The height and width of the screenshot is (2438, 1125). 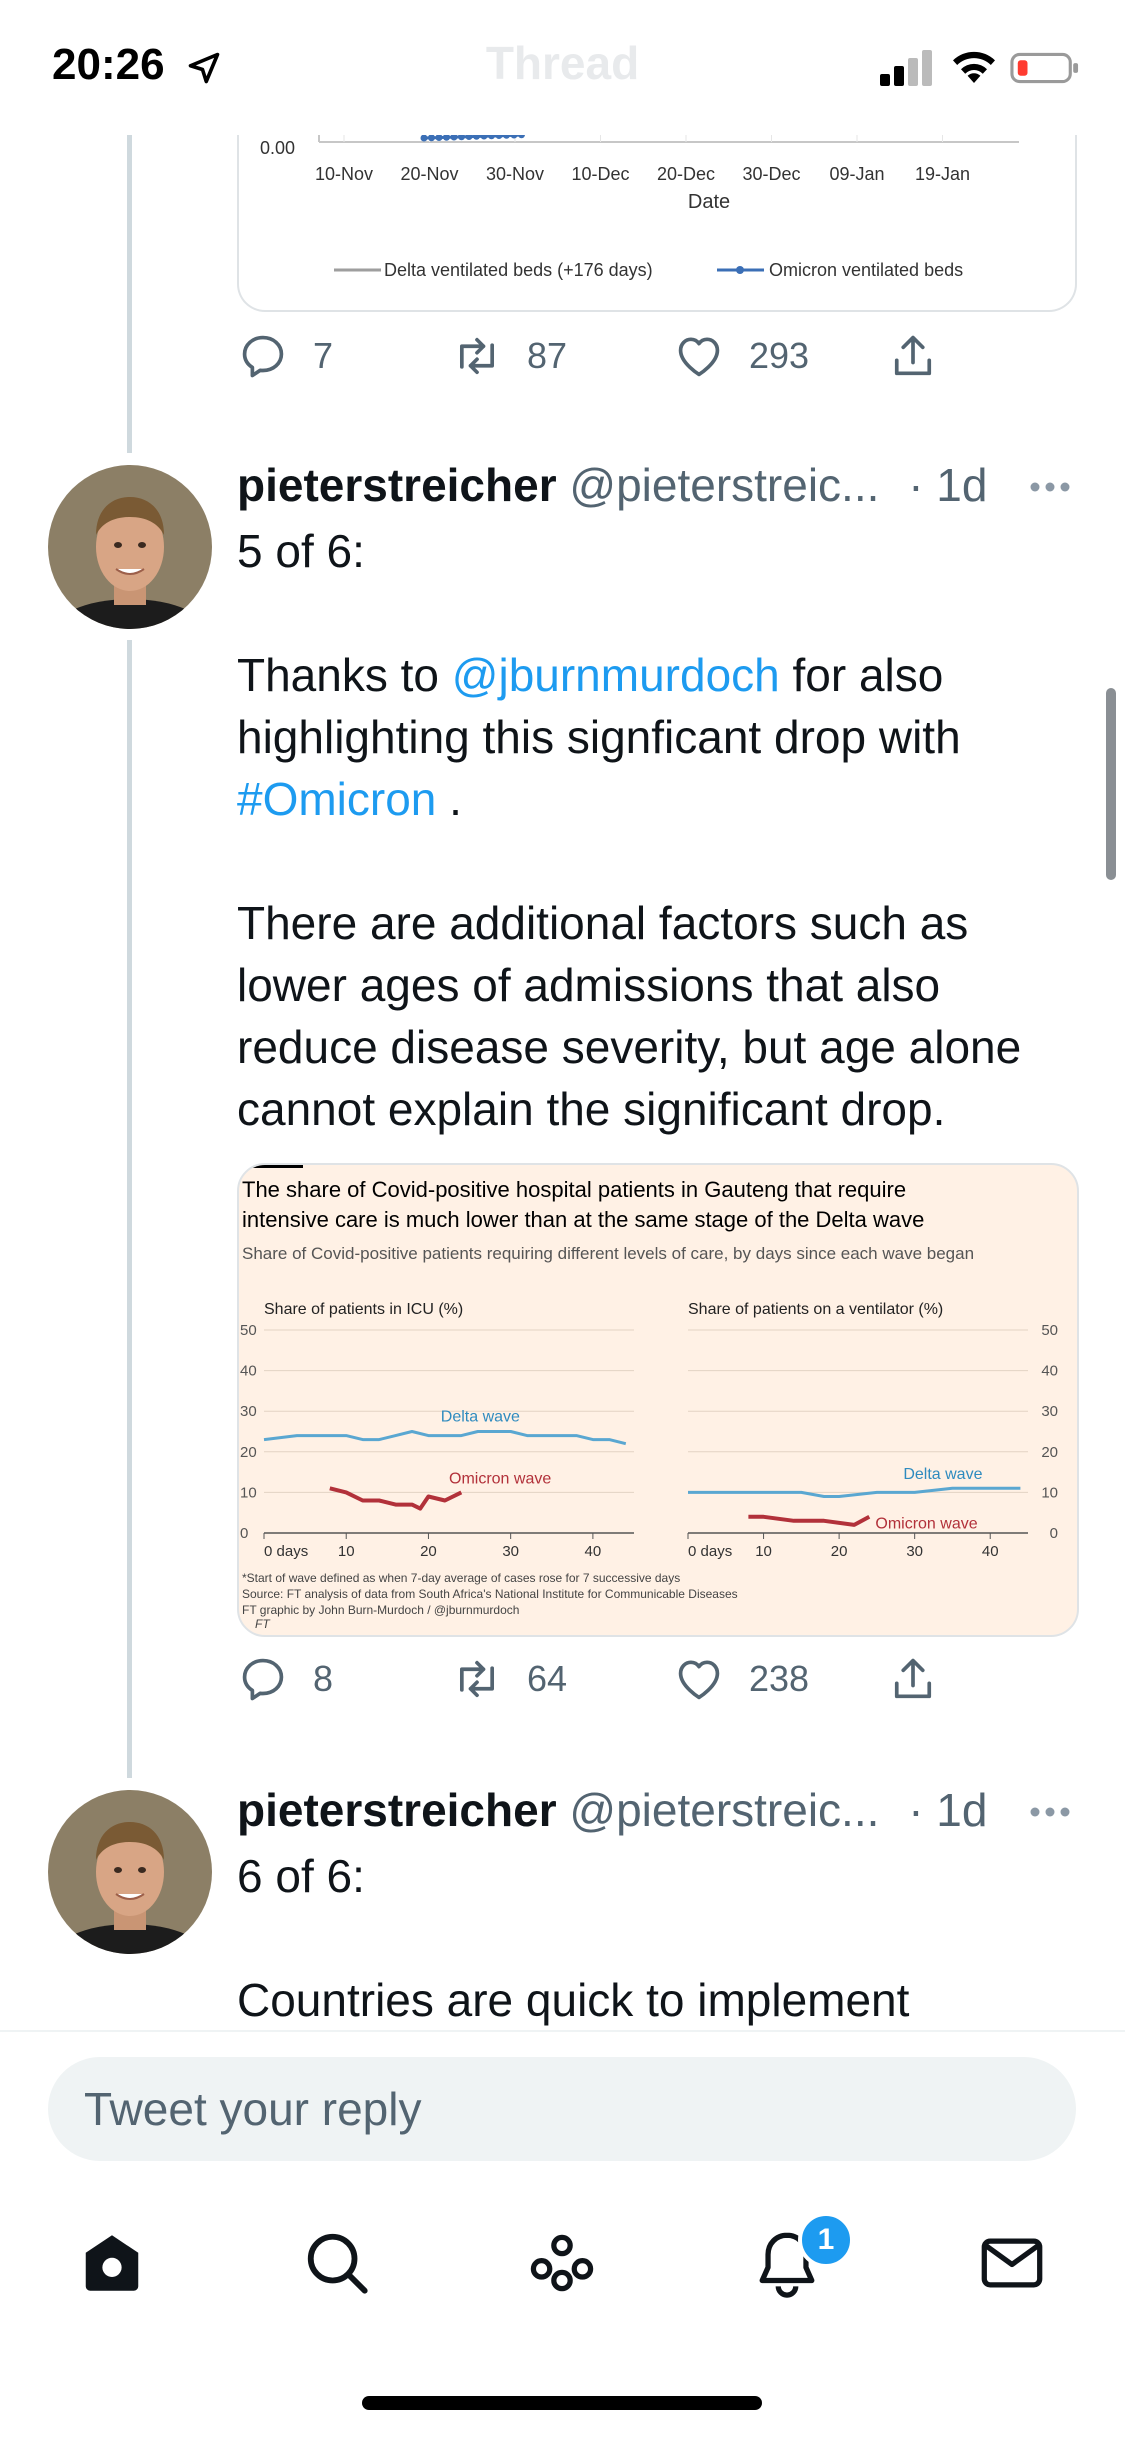 What do you see at coordinates (253, 2109) in the screenshot?
I see `reply-placeholder: Tweet your reply` at bounding box center [253, 2109].